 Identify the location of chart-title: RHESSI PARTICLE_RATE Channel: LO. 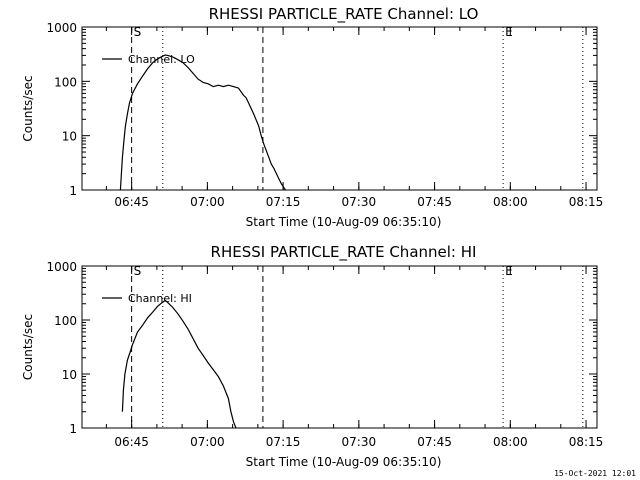
(344, 14).